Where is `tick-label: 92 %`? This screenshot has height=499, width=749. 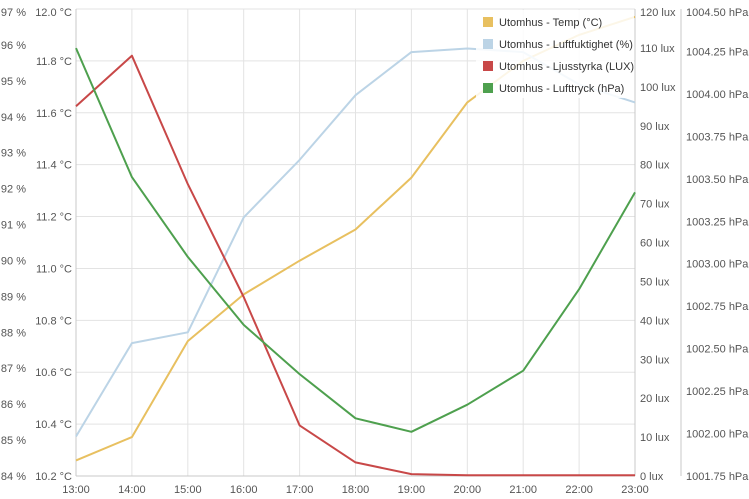 tick-label: 92 % is located at coordinates (13, 190).